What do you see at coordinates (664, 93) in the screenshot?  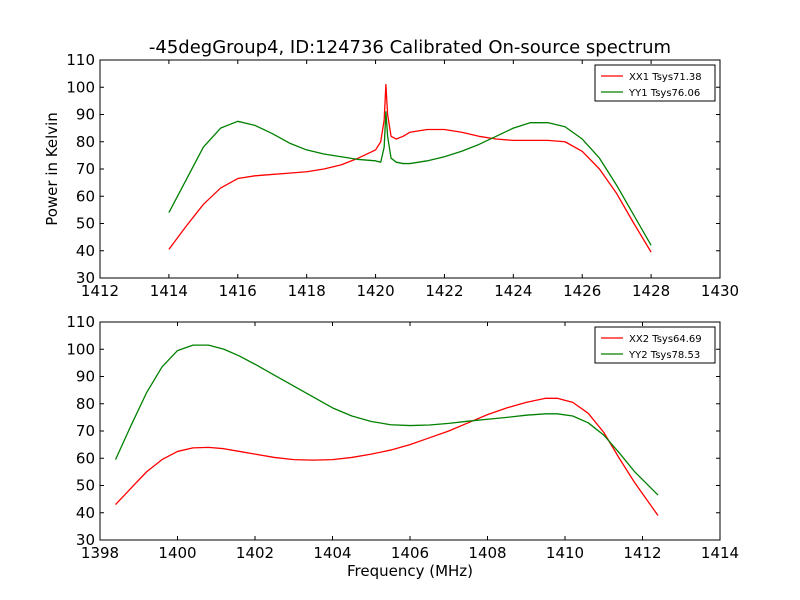 I see `legend-label-2: YY1 Tsys76.06` at bounding box center [664, 93].